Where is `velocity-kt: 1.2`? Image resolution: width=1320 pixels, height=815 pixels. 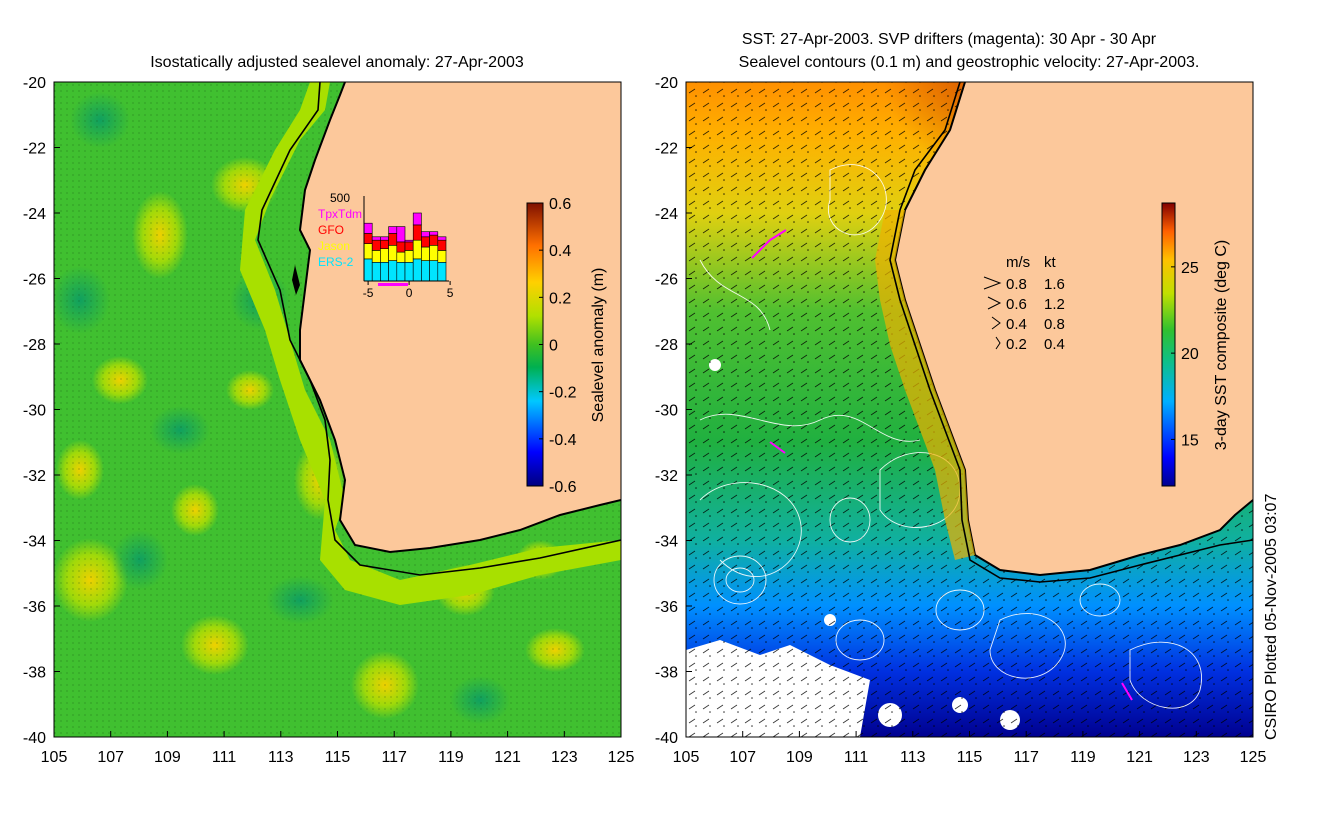 velocity-kt: 1.2 is located at coordinates (1054, 304).